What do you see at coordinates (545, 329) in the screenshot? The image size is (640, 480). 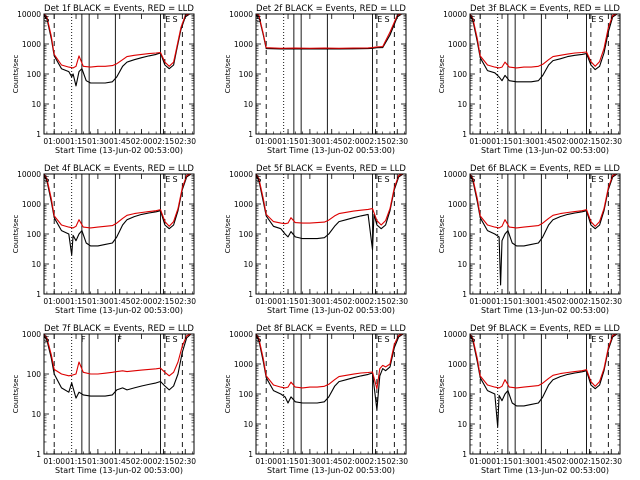 I see `chart-title: Det 9f BLACK = Events, RED = LLD` at bounding box center [545, 329].